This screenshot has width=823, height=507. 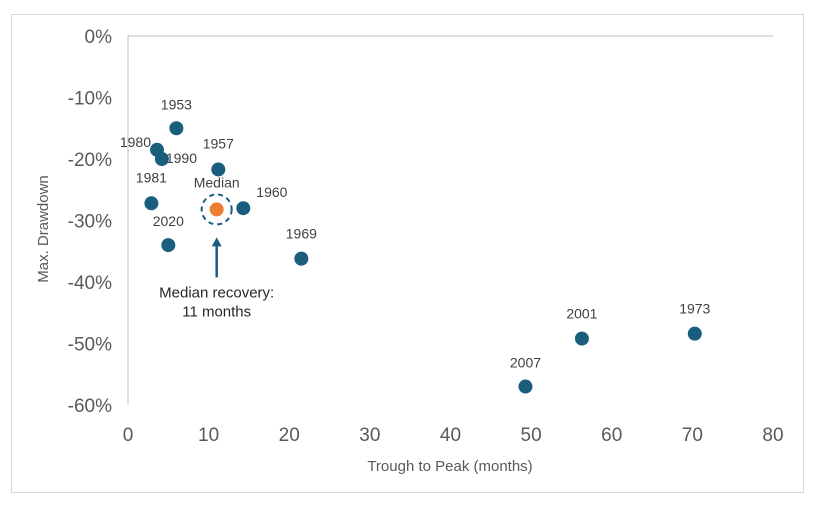 I want to click on y-tick-label: -60%, so click(x=90, y=406).